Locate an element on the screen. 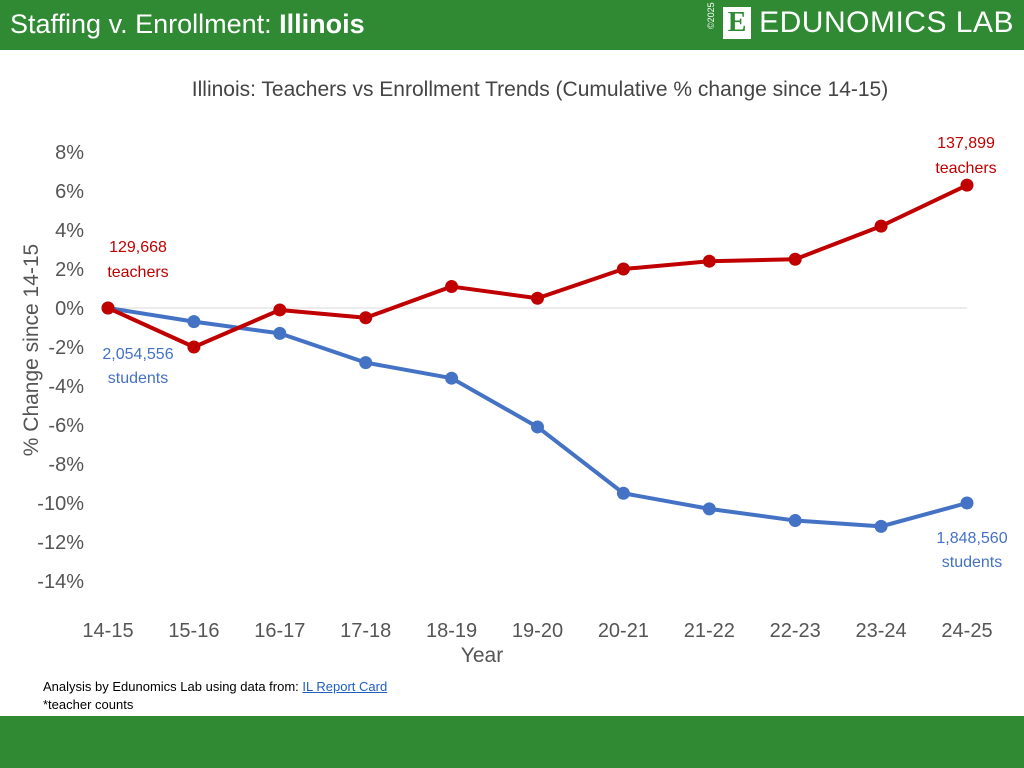 This screenshot has height=768, width=1024. students-end-count: 1,848,560 is located at coordinates (971, 538).